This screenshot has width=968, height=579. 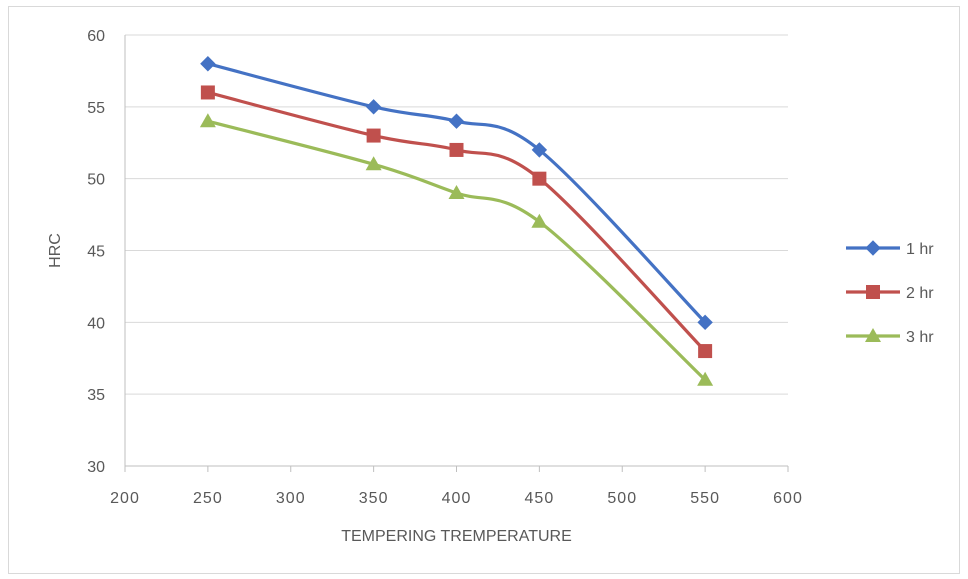 I want to click on legend-item: 1 hr, so click(x=890, y=249).